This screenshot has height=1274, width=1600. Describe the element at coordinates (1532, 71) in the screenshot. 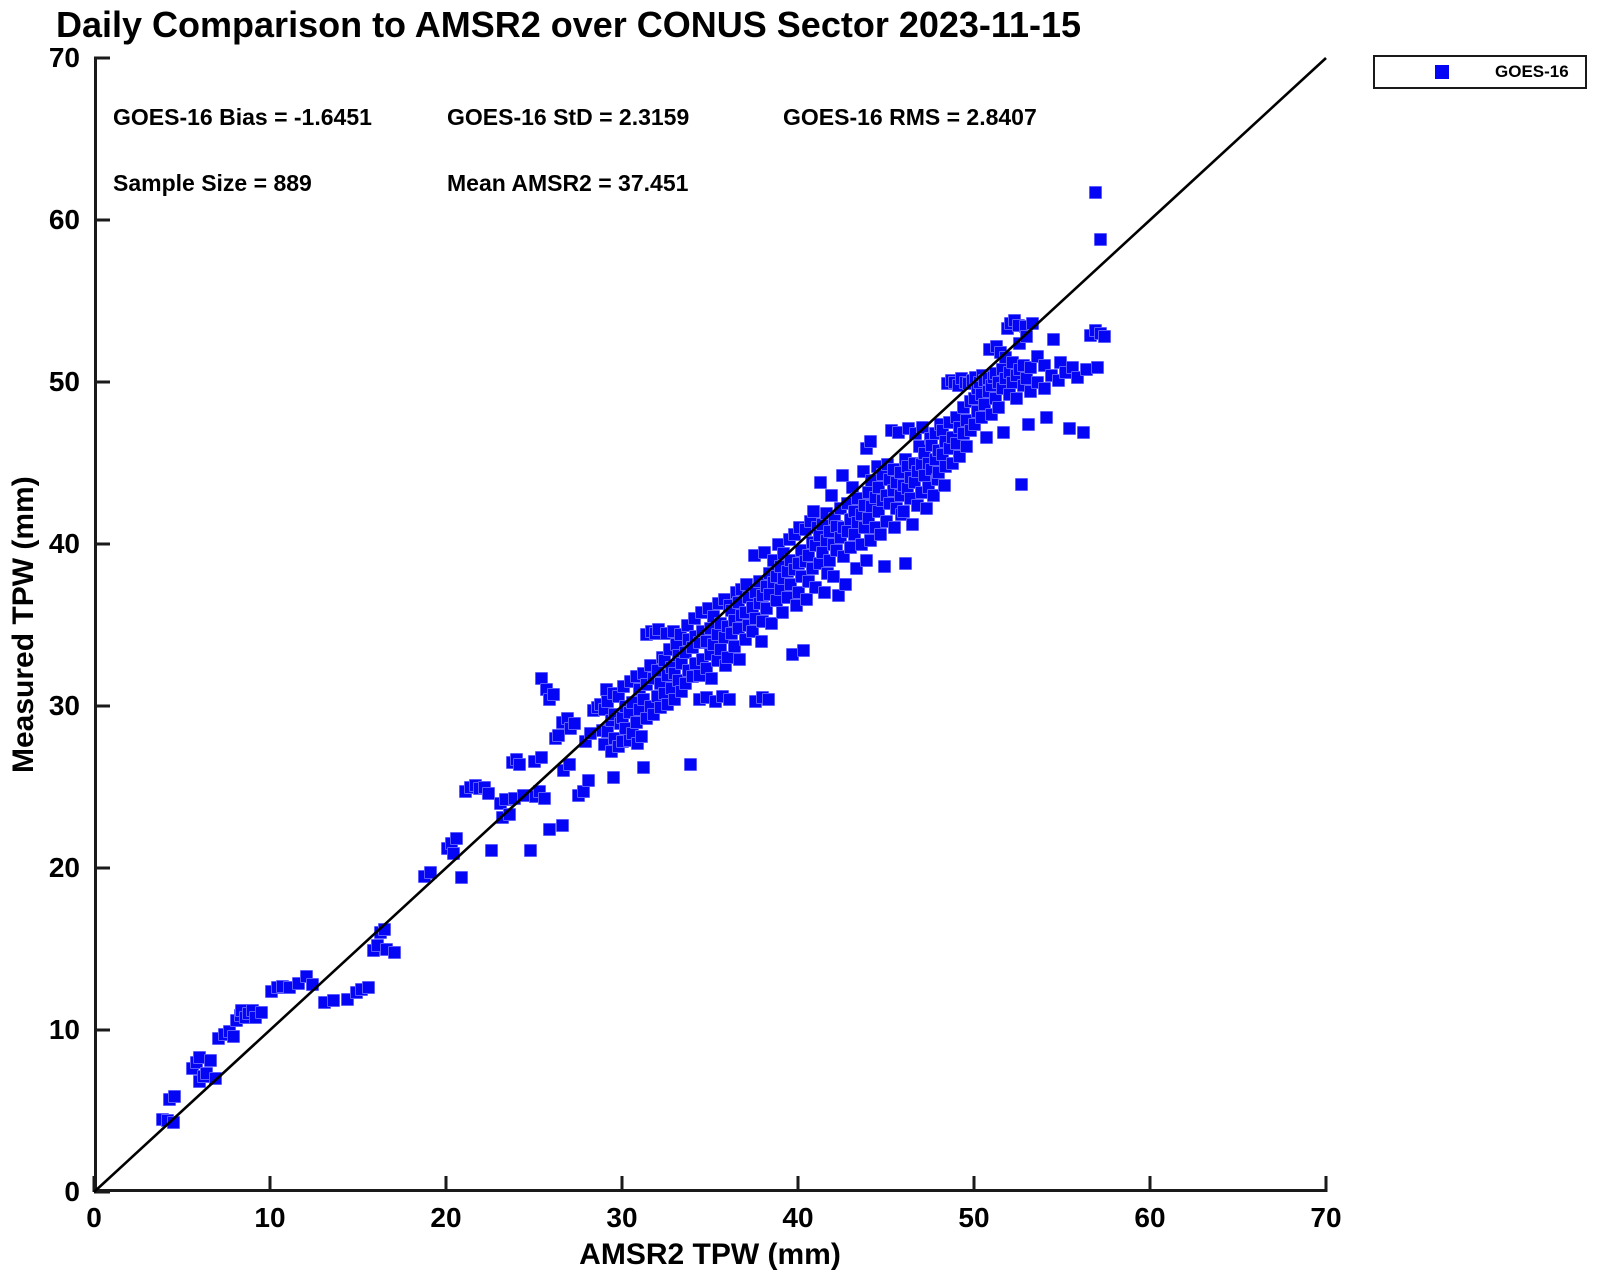

I see `legend-item-label: GOES-16` at that location.